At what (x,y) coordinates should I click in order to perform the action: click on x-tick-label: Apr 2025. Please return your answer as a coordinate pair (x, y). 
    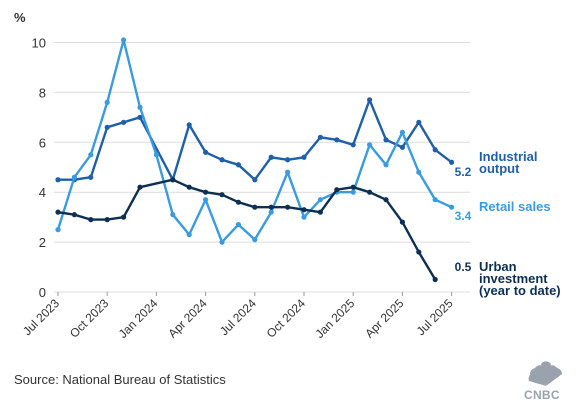
    Looking at the image, I should click on (384, 318).